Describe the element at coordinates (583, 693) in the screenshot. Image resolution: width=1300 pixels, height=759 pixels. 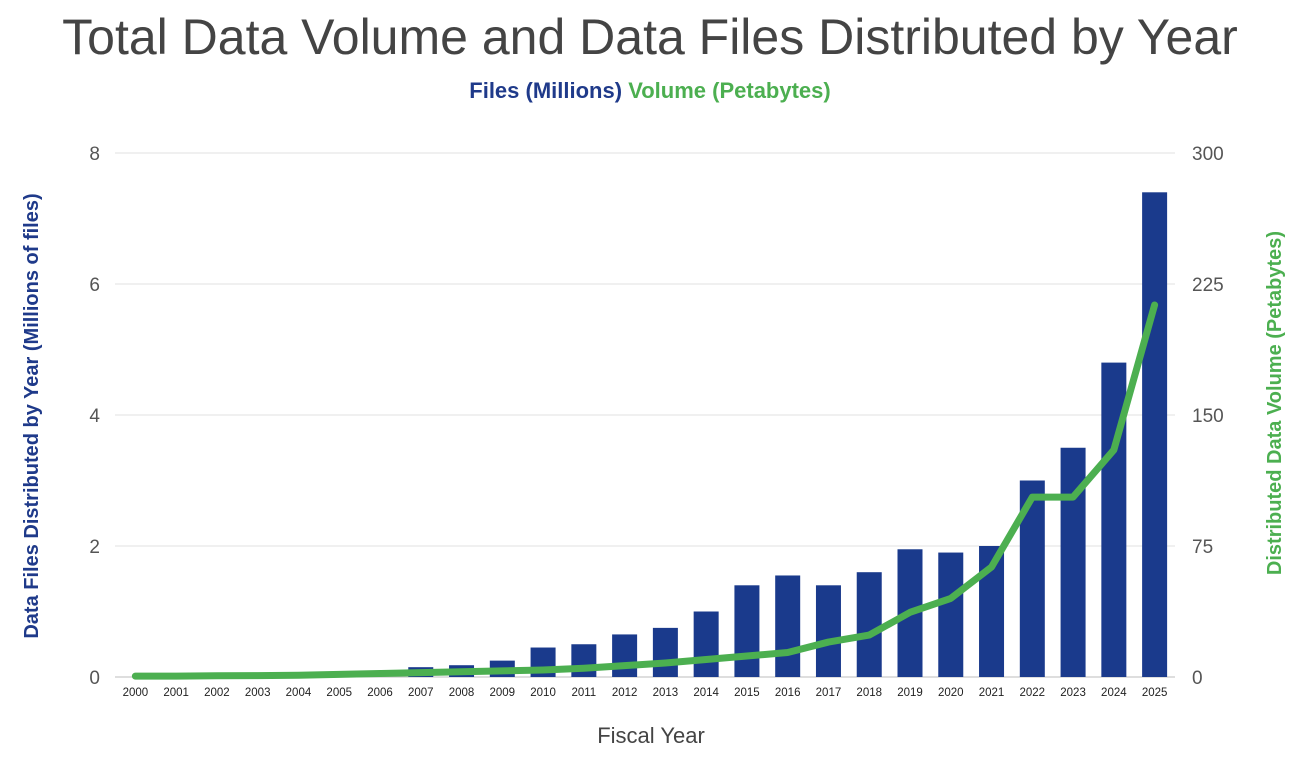
I see `x-tick-label: 2011` at that location.